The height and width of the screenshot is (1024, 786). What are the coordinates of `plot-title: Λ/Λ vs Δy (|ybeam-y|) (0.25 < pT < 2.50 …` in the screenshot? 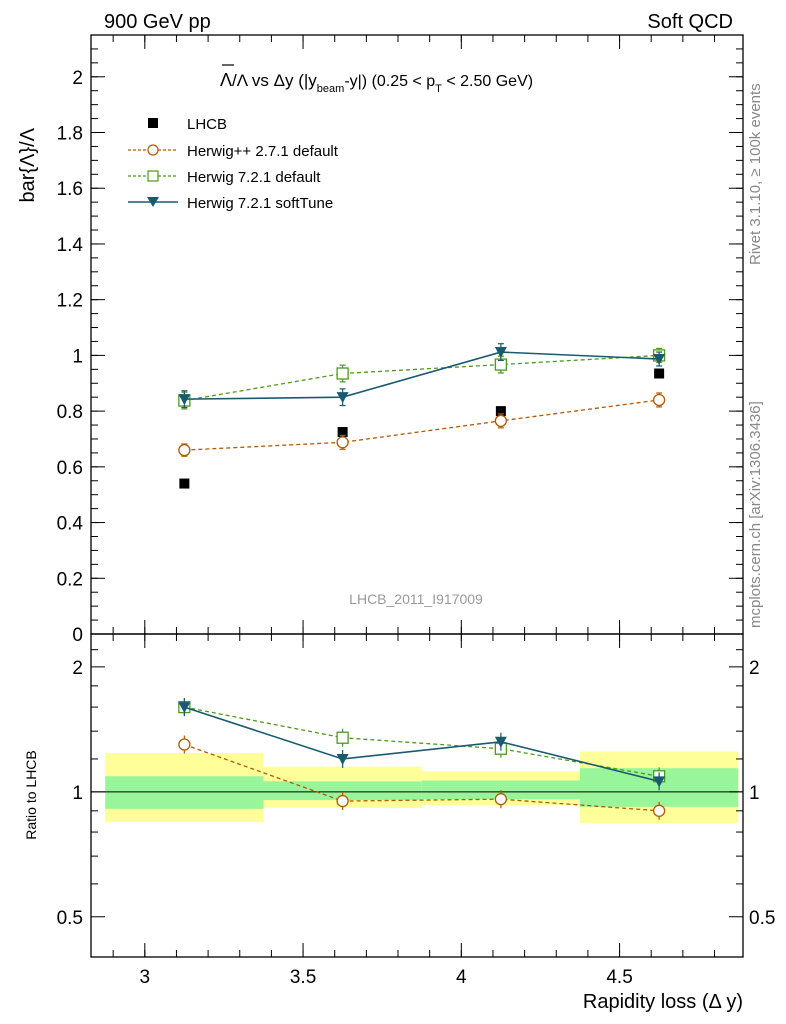 It's located at (376, 79).